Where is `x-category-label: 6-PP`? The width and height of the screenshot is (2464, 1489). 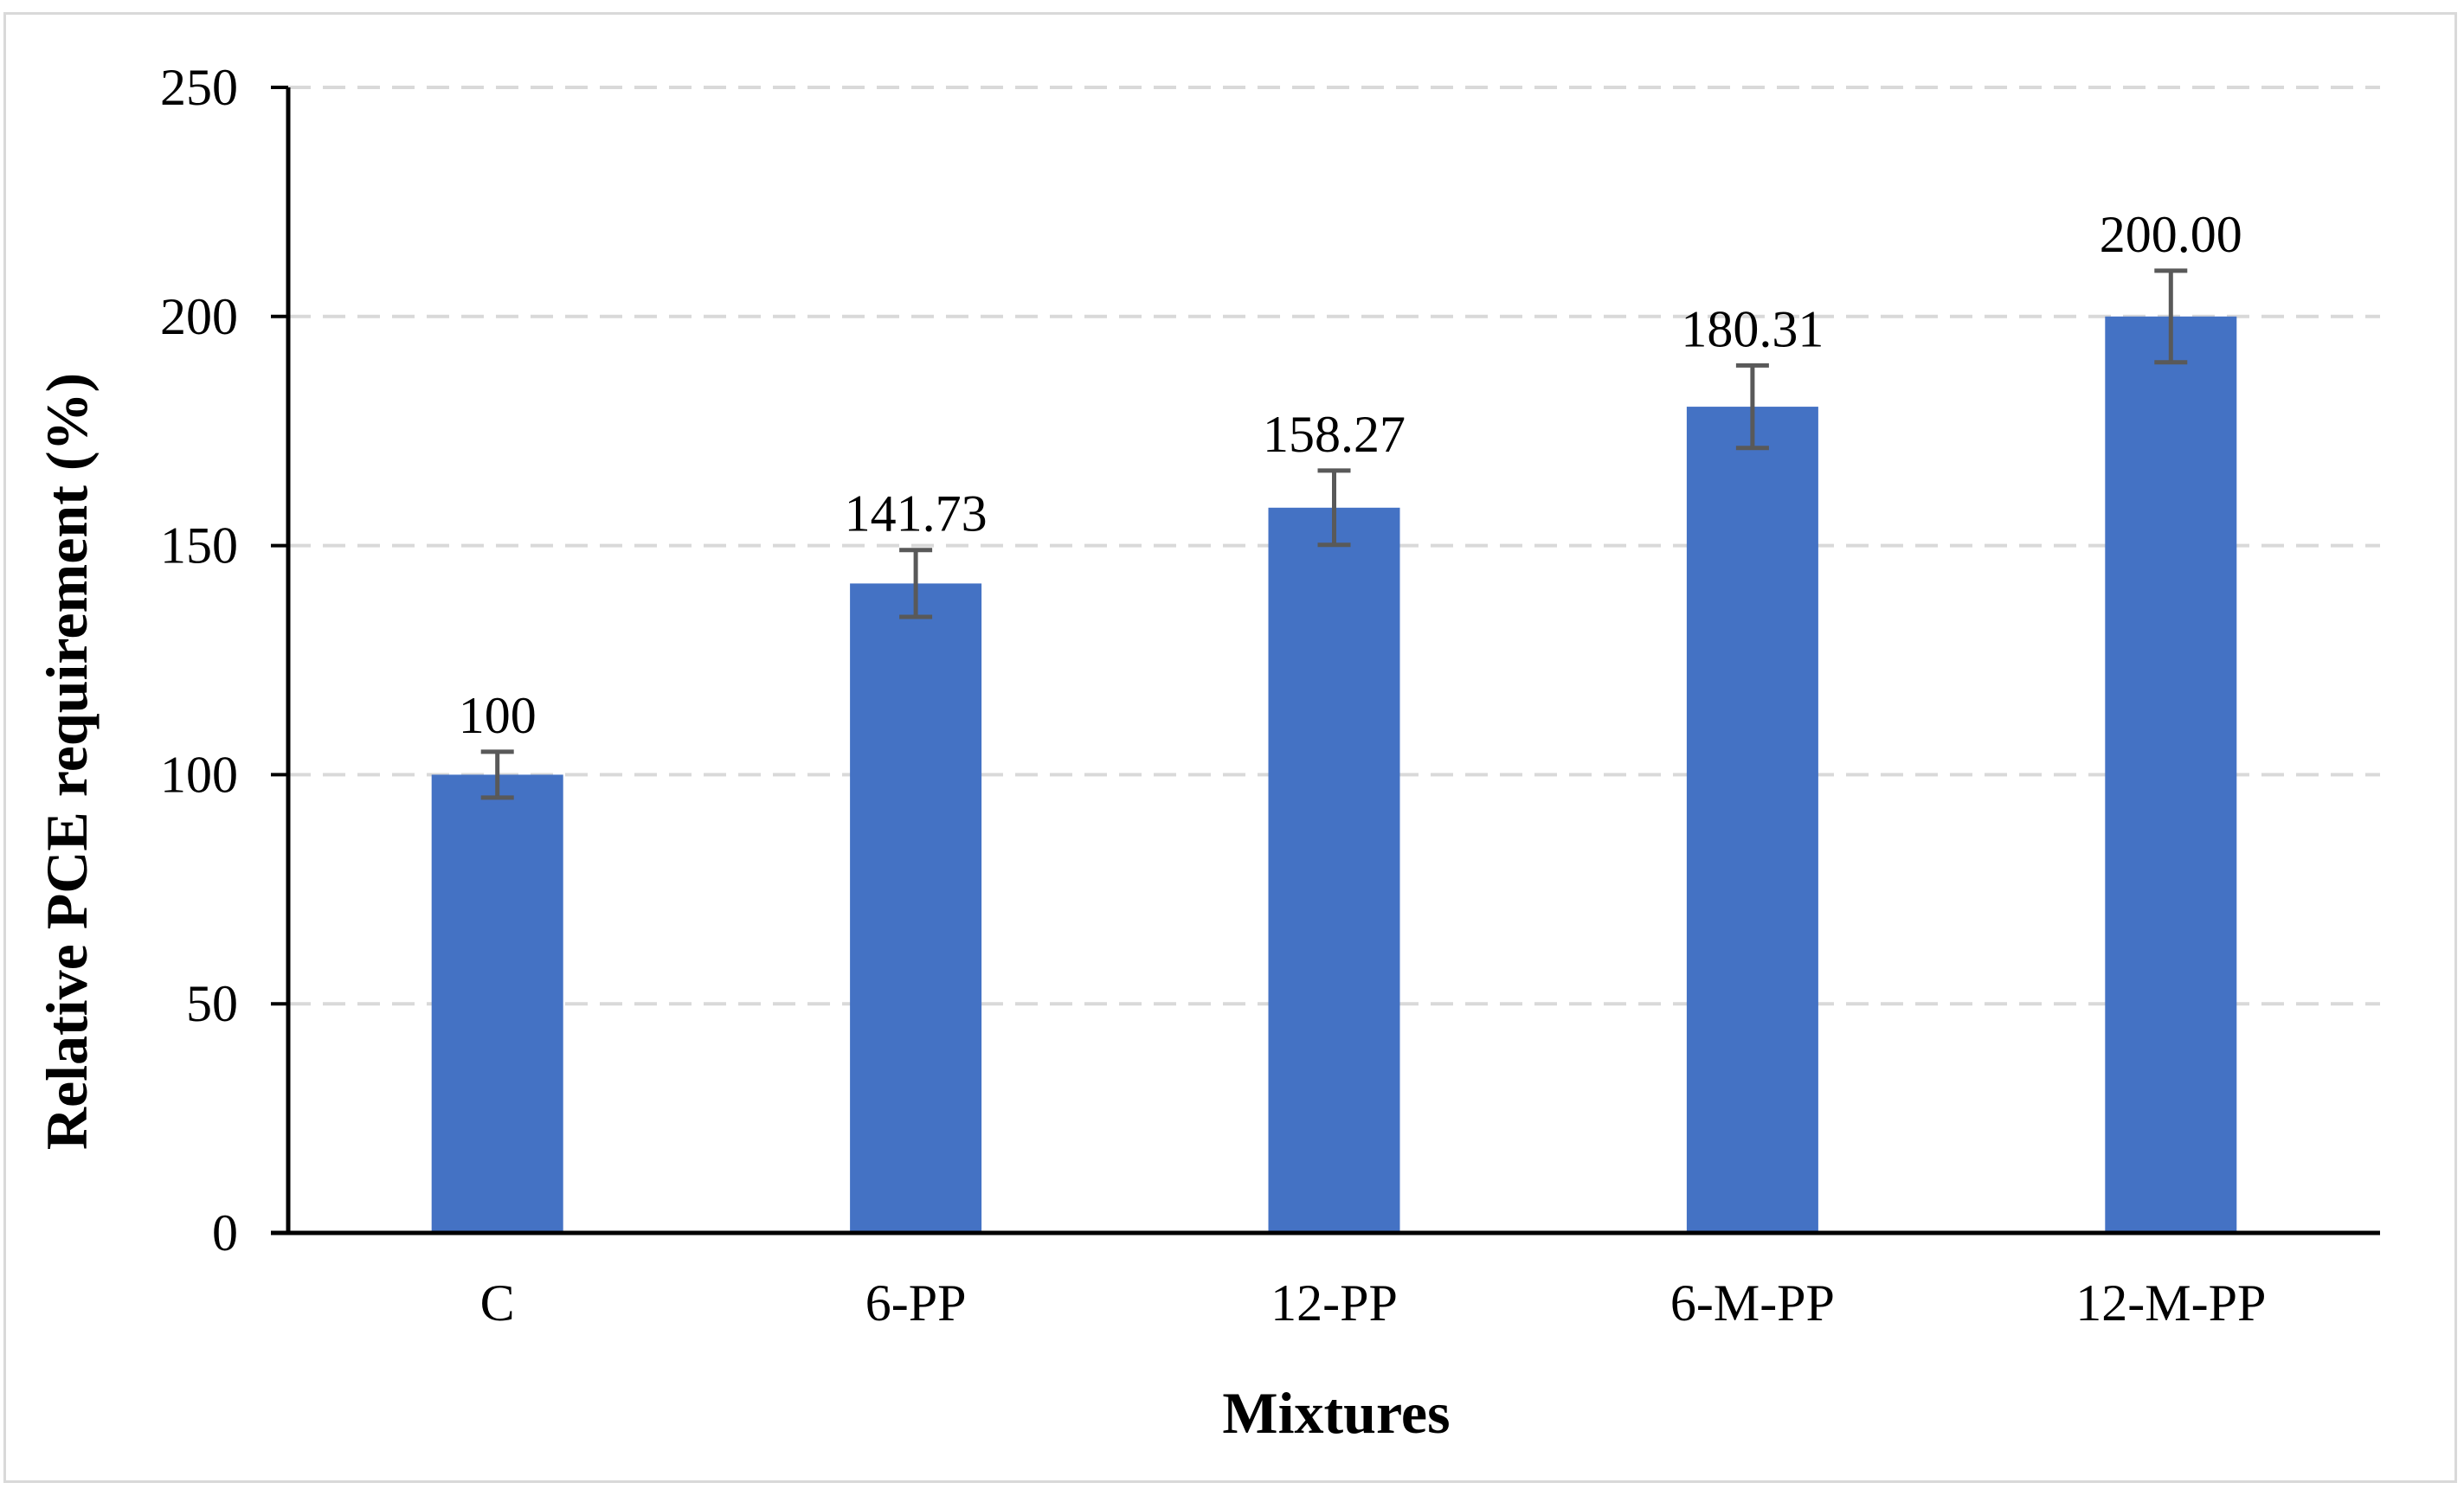
x-category-label: 6-PP is located at coordinates (916, 1303).